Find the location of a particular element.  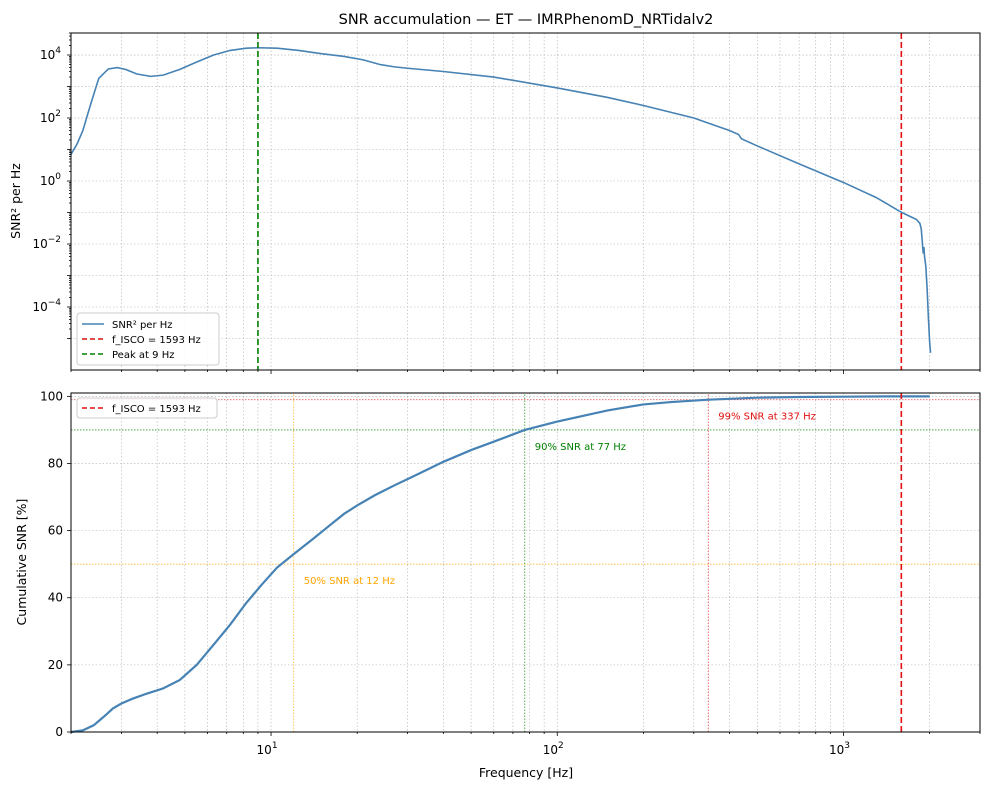

bottom-y-tick-label: 100 is located at coordinates (51, 396).